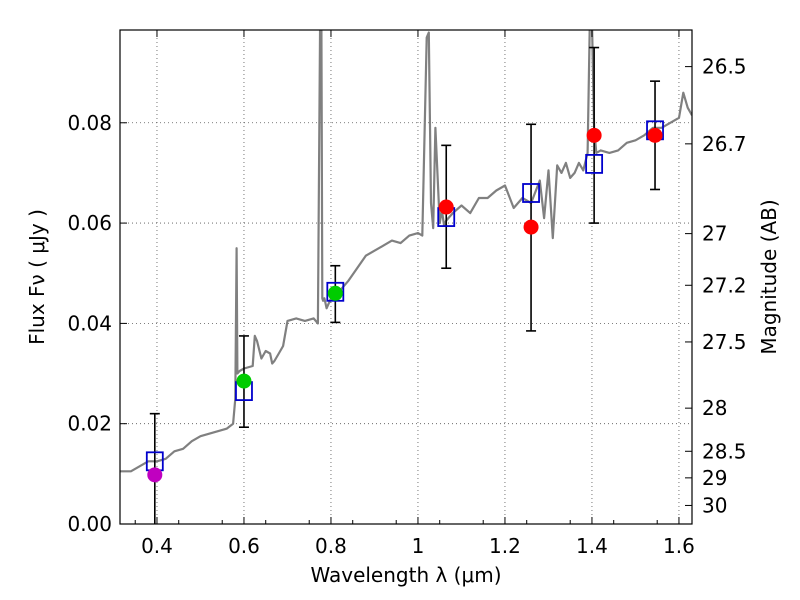 This screenshot has height=600, width=800. Describe the element at coordinates (714, 234) in the screenshot. I see `y2-tick-label: 27` at that location.